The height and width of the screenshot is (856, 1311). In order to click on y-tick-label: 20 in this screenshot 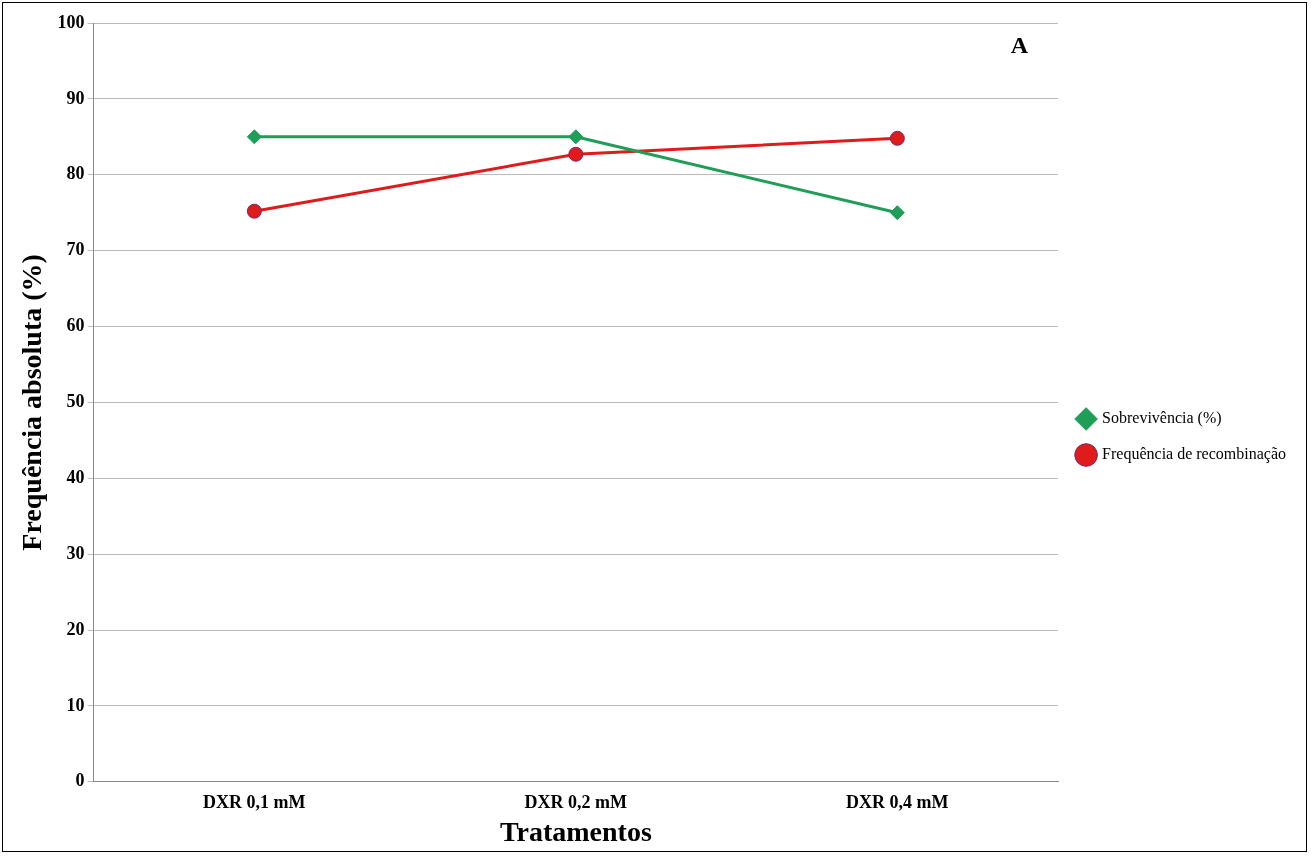, I will do `click(75, 628)`.